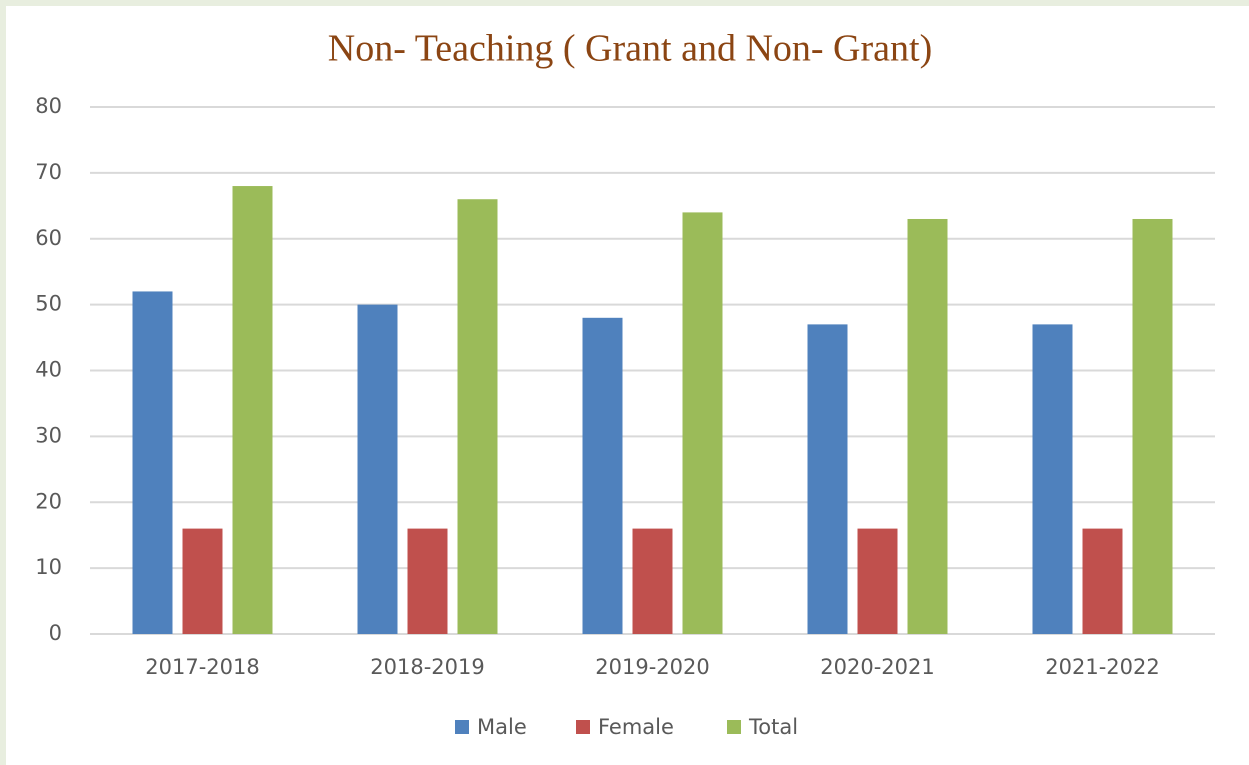 The width and height of the screenshot is (1249, 765). Describe the element at coordinates (427, 667) in the screenshot. I see `x-tick-label: 2018-2019` at that location.